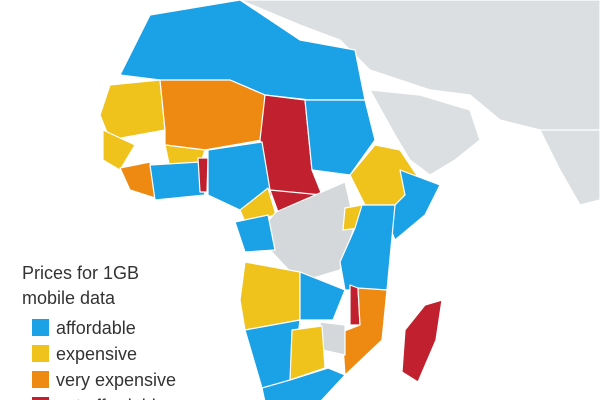 The image size is (600, 400). Describe the element at coordinates (425, 132) in the screenshot. I see `arabia` at that location.